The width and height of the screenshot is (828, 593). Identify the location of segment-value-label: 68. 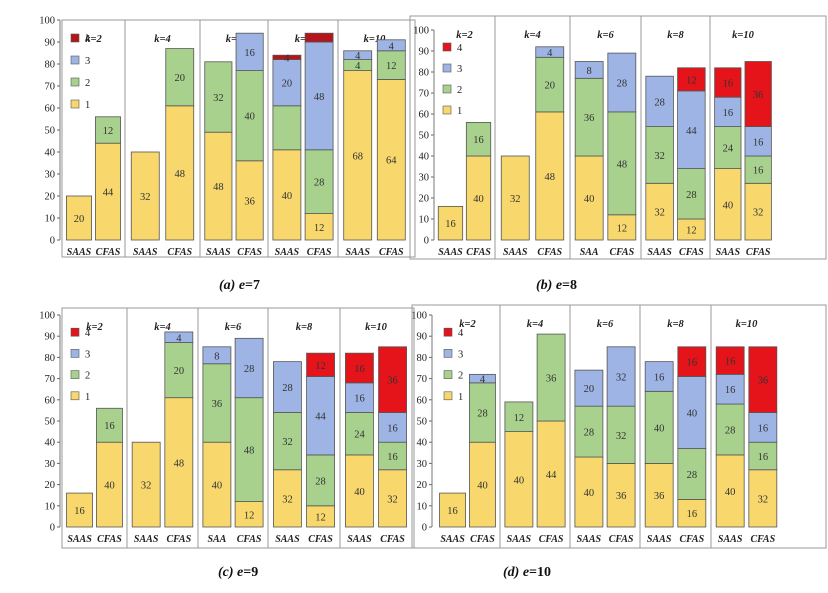
(357, 156).